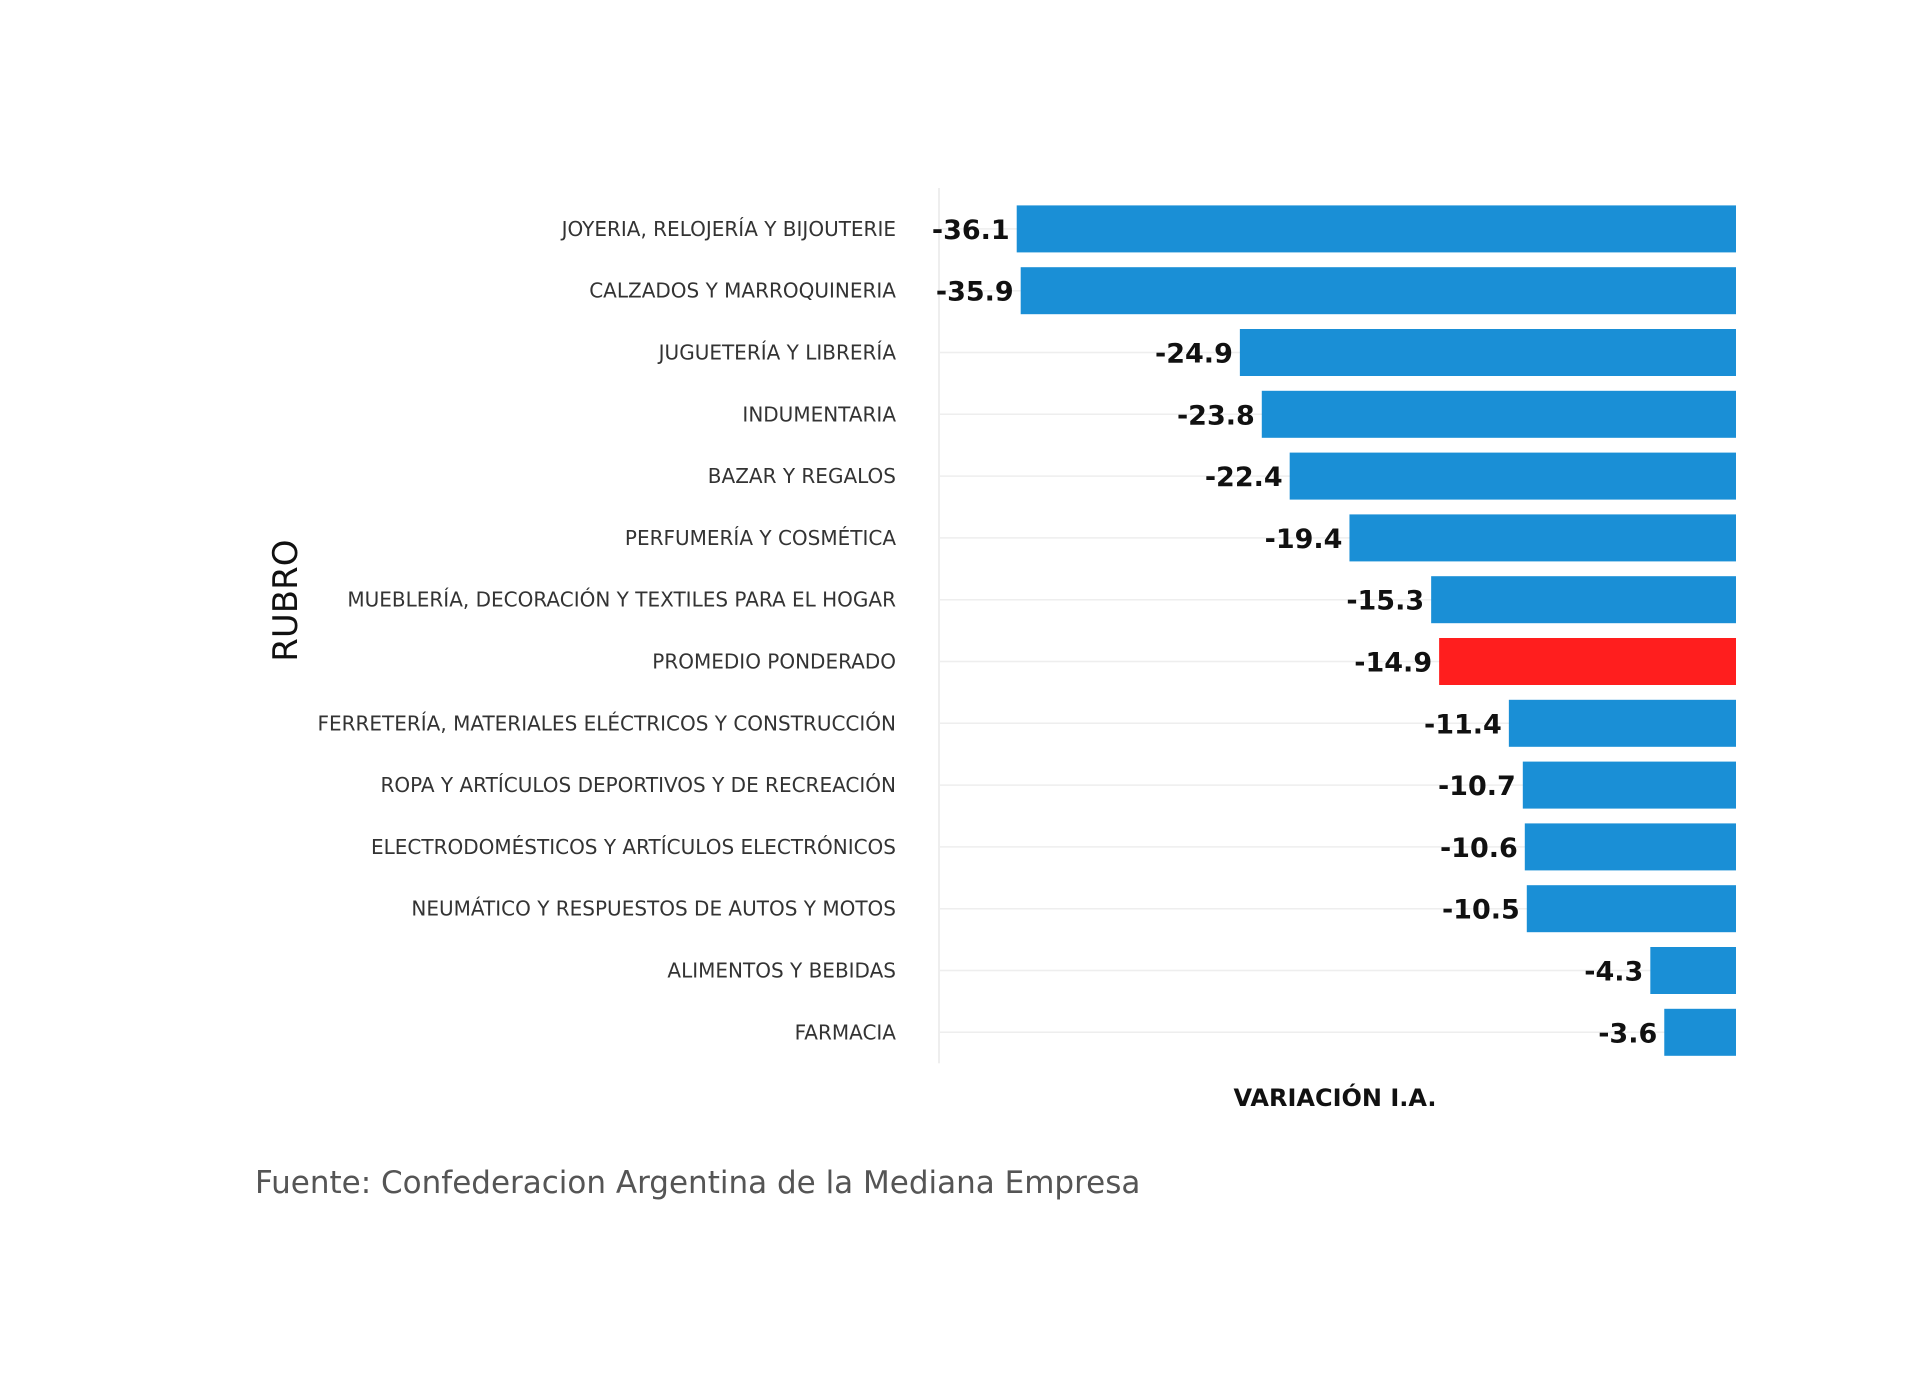 The width and height of the screenshot is (1920, 1377). Describe the element at coordinates (975, 292) in the screenshot. I see `value-label: -35.9` at that location.